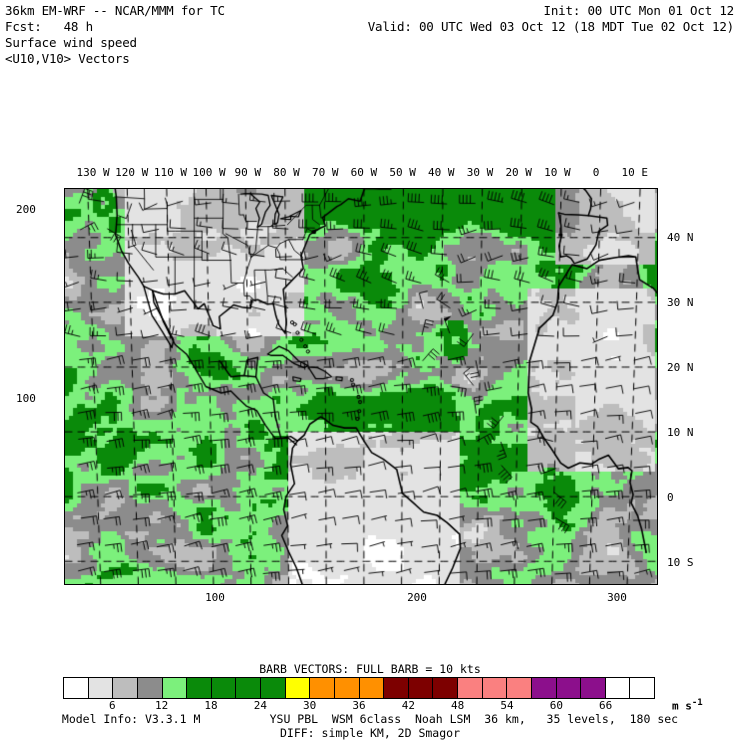  Describe the element at coordinates (417, 597) in the screenshot. I see `grid-index-label-bottom: 200` at that location.